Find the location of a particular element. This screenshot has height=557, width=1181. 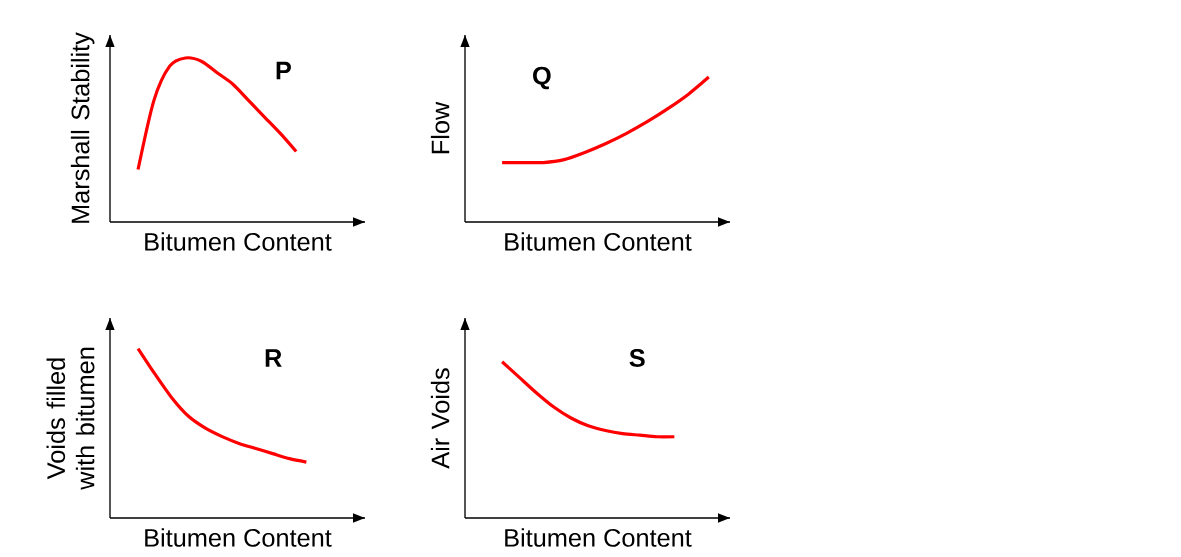

y-axis-title: Flow is located at coordinates (440, 127).